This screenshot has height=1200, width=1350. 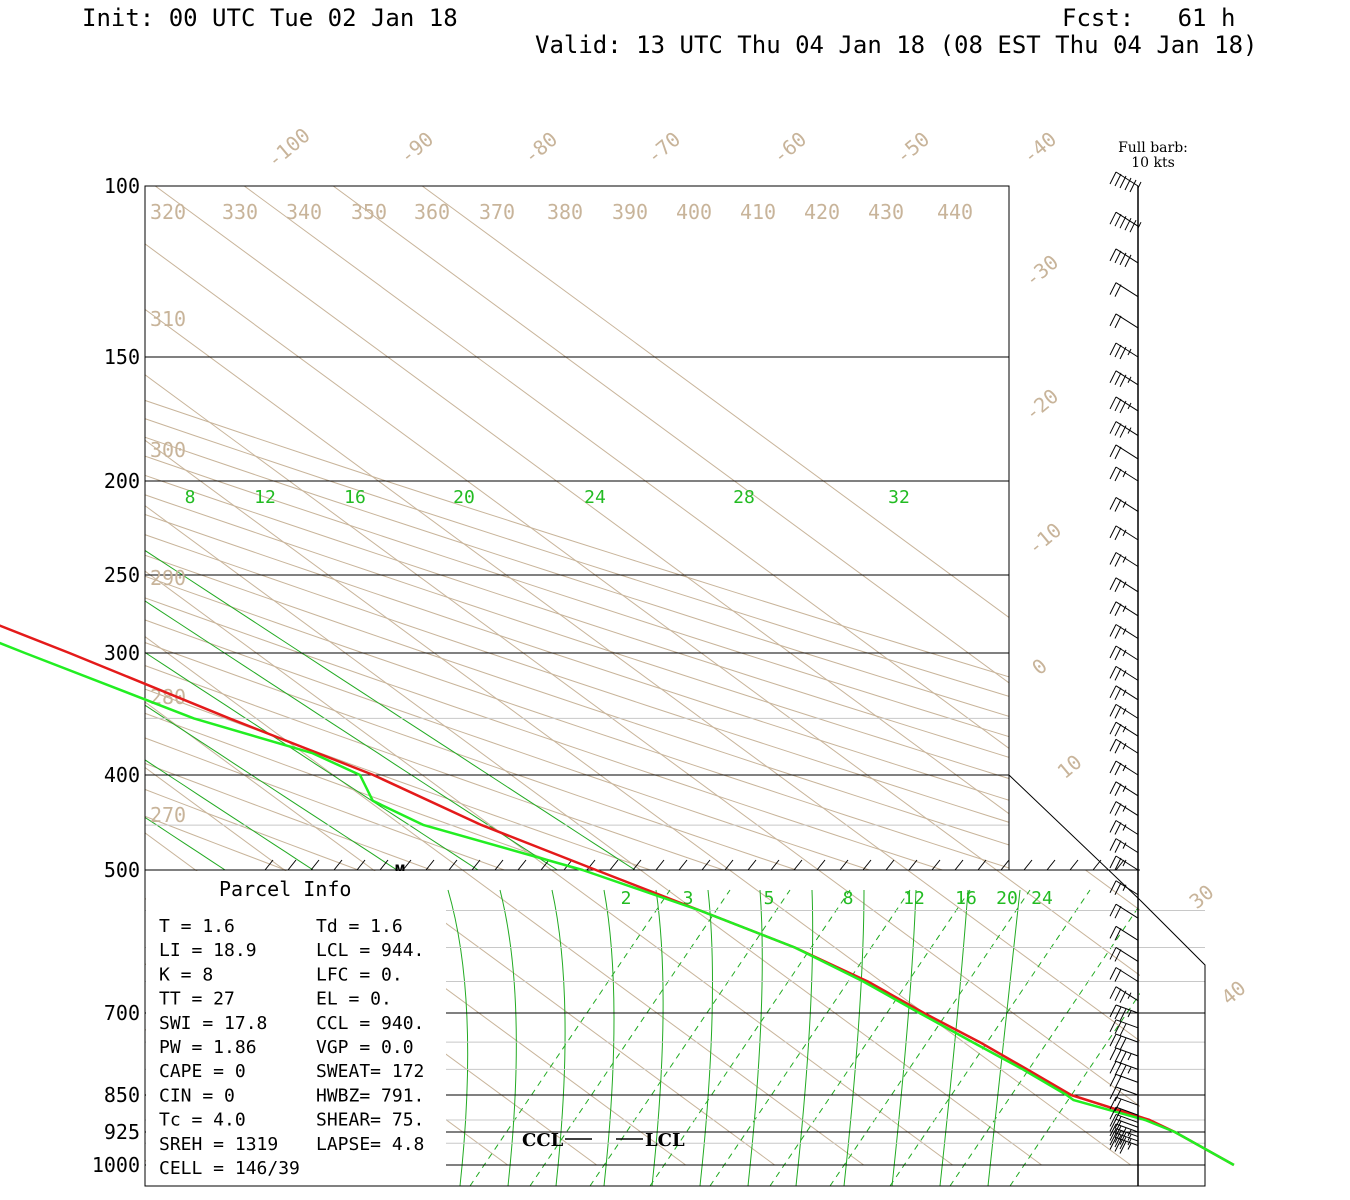 I want to click on isotherm-label: 0, so click(x=1039, y=667).